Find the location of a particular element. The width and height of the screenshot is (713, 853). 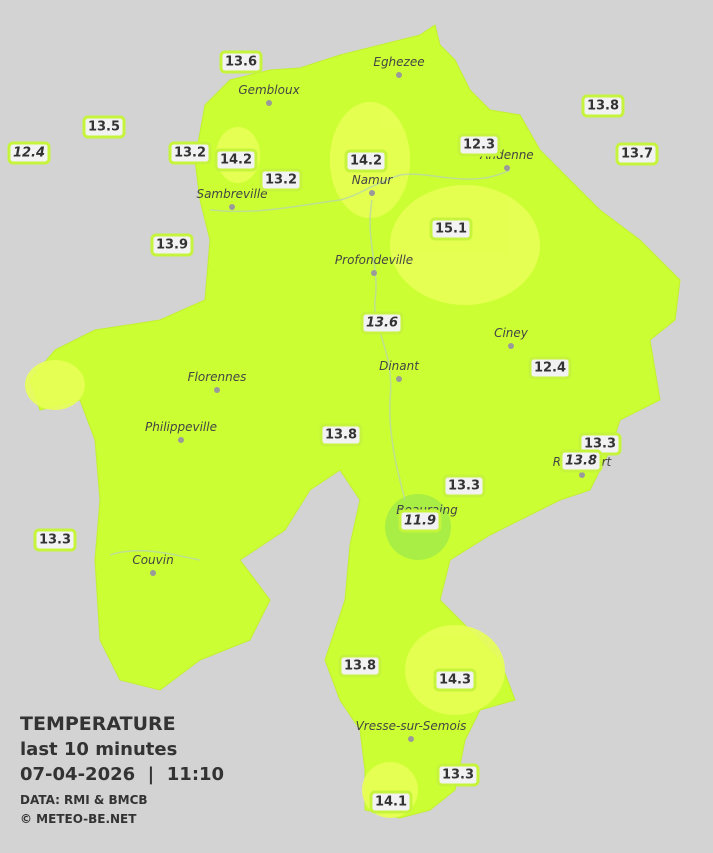

station: 14.1 is located at coordinates (391, 802).